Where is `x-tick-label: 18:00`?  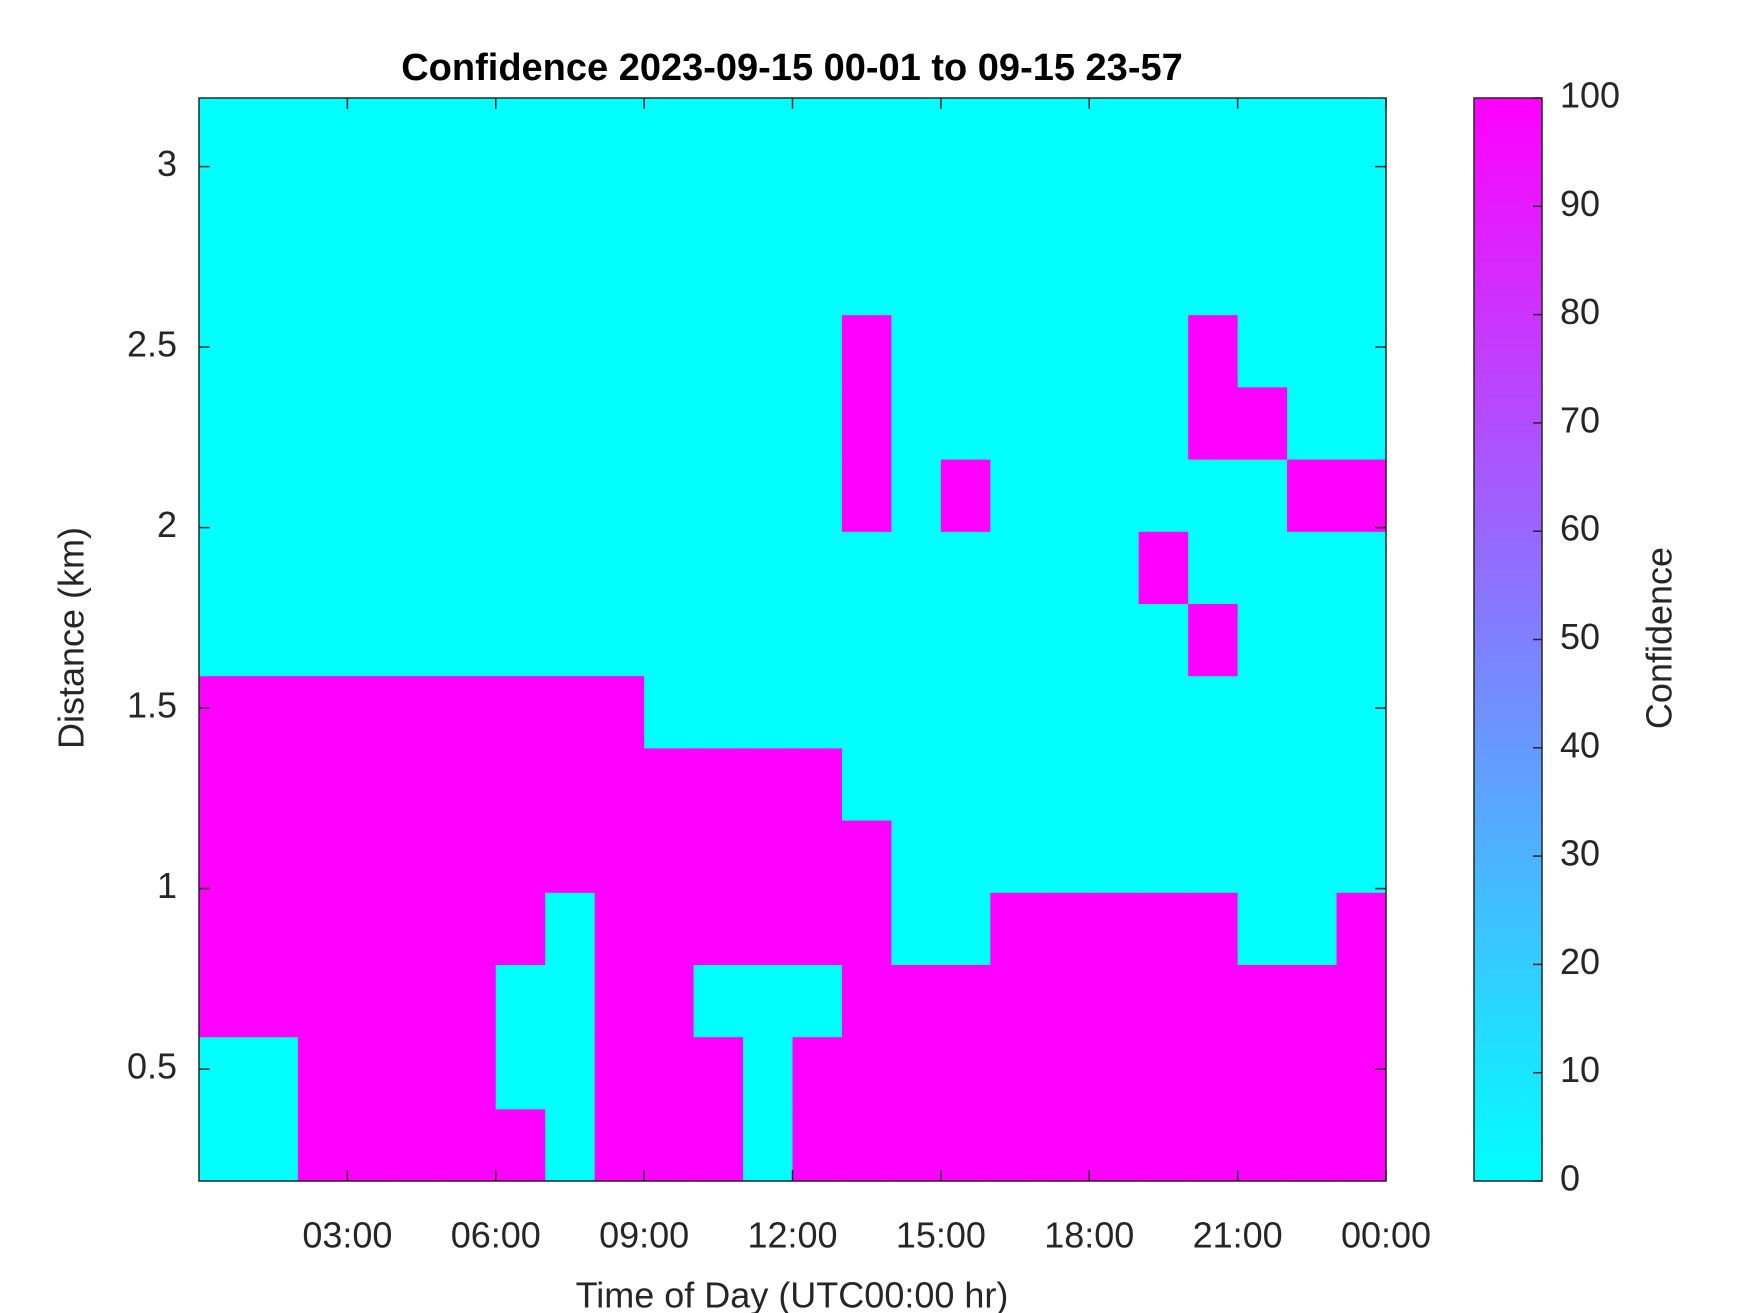 x-tick-label: 18:00 is located at coordinates (1089, 1235).